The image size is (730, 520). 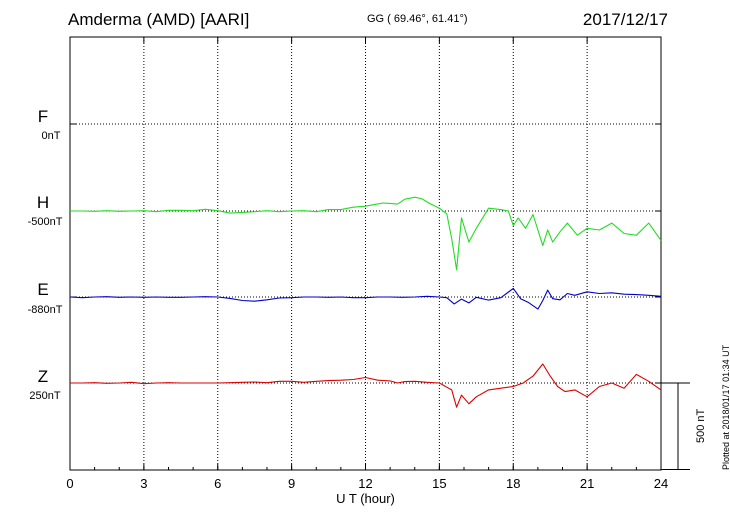 I want to click on scale-bar-label: 500 nT, so click(x=701, y=425).